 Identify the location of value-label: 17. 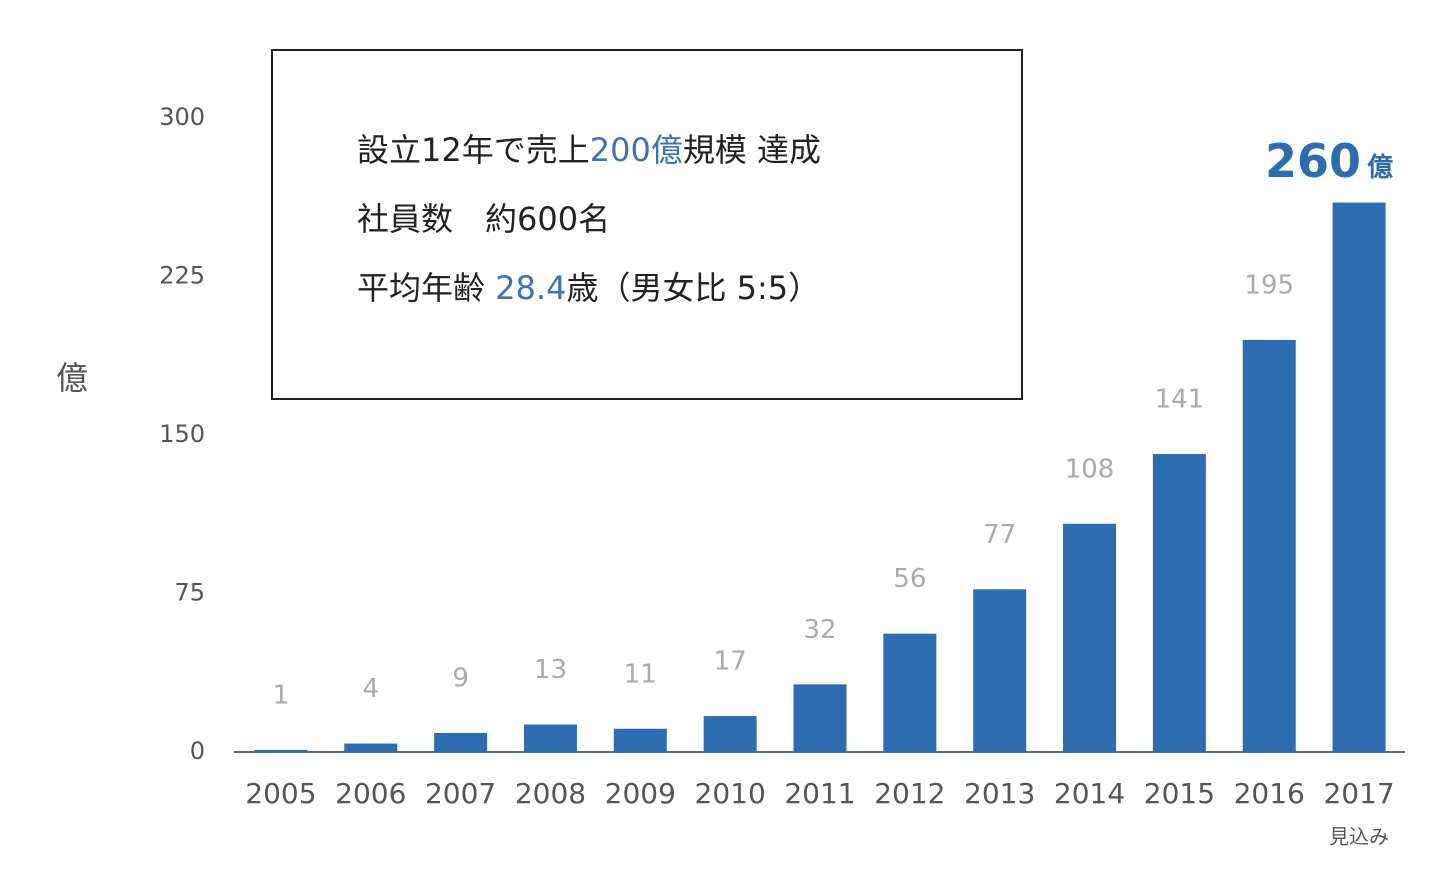
(730, 662).